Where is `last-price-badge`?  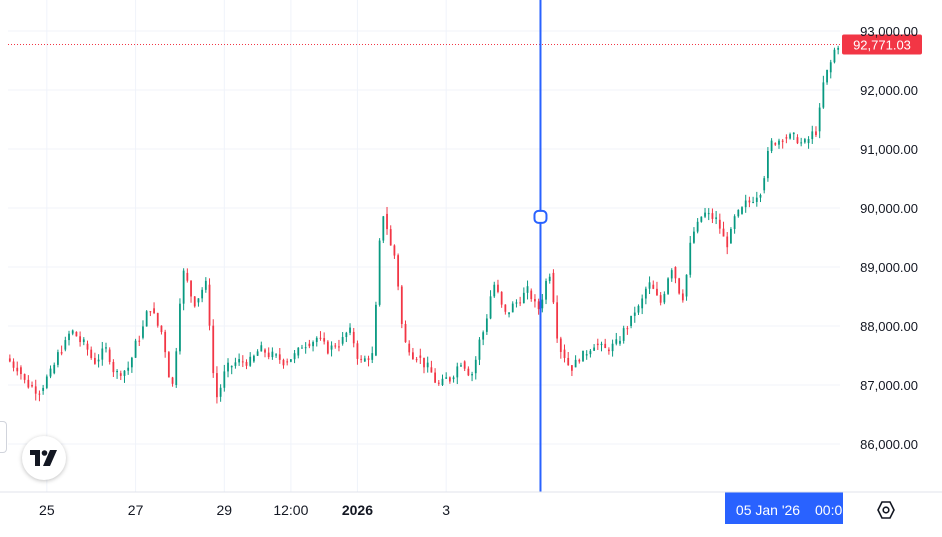 last-price-badge is located at coordinates (882, 44).